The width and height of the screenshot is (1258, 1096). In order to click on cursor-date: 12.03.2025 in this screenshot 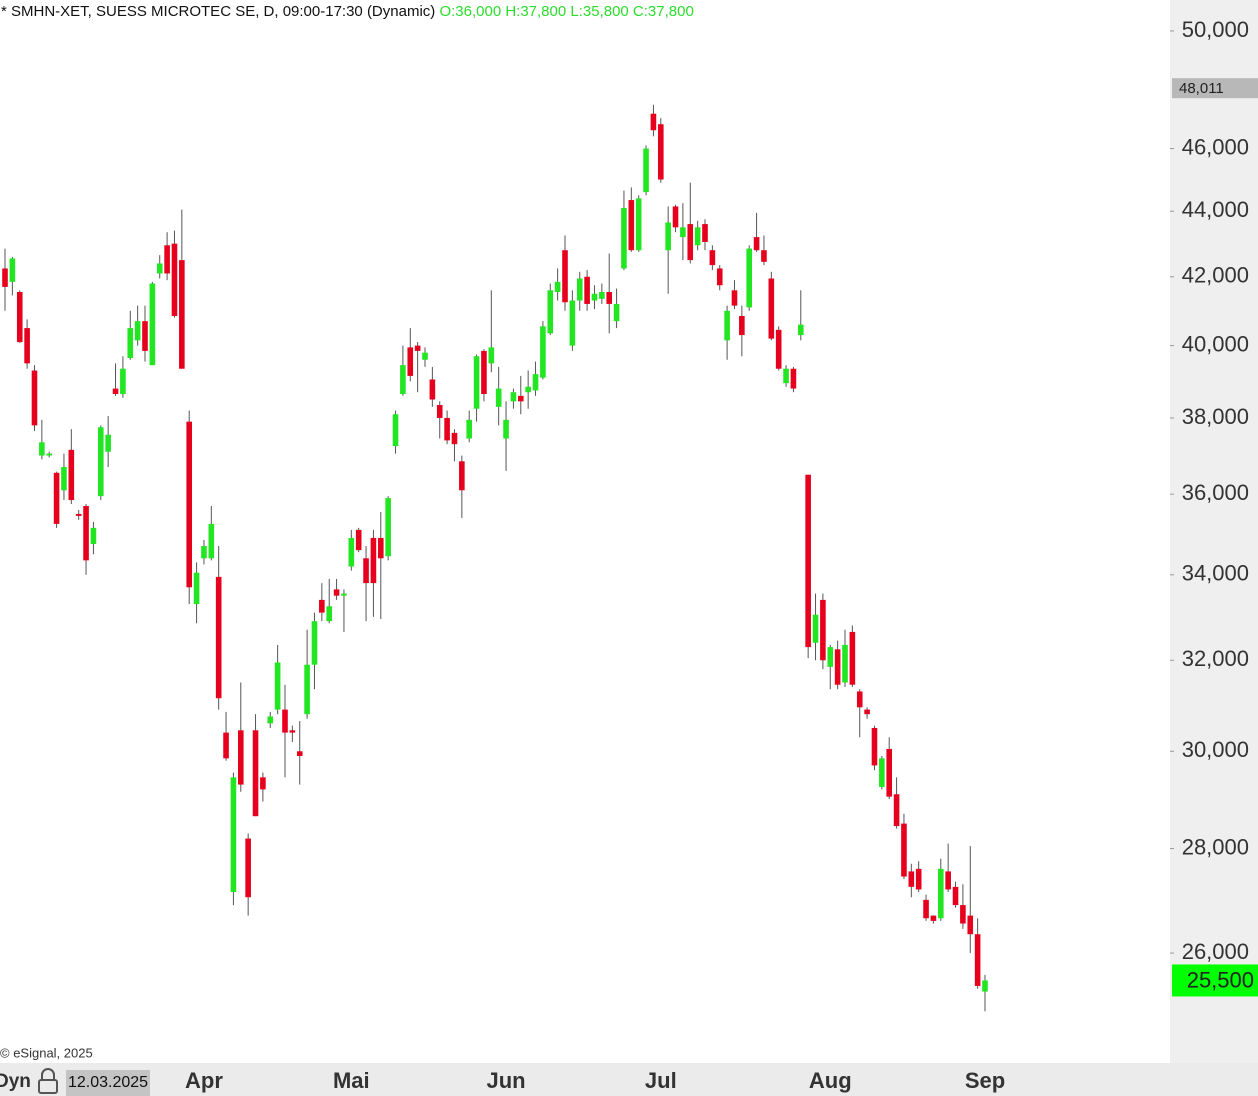, I will do `click(108, 1082)`.